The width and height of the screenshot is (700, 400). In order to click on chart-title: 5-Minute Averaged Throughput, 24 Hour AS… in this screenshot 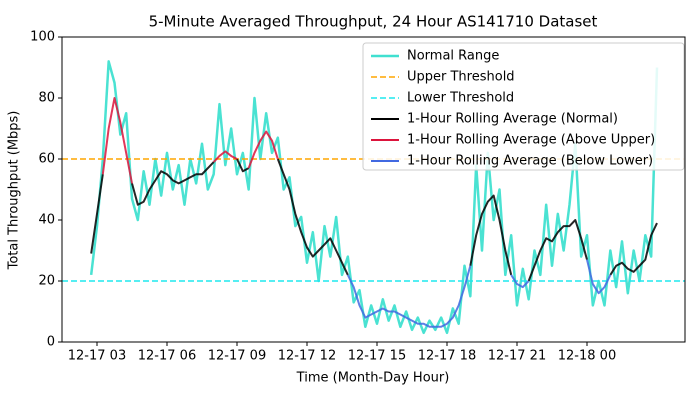, I will do `click(373, 22)`.